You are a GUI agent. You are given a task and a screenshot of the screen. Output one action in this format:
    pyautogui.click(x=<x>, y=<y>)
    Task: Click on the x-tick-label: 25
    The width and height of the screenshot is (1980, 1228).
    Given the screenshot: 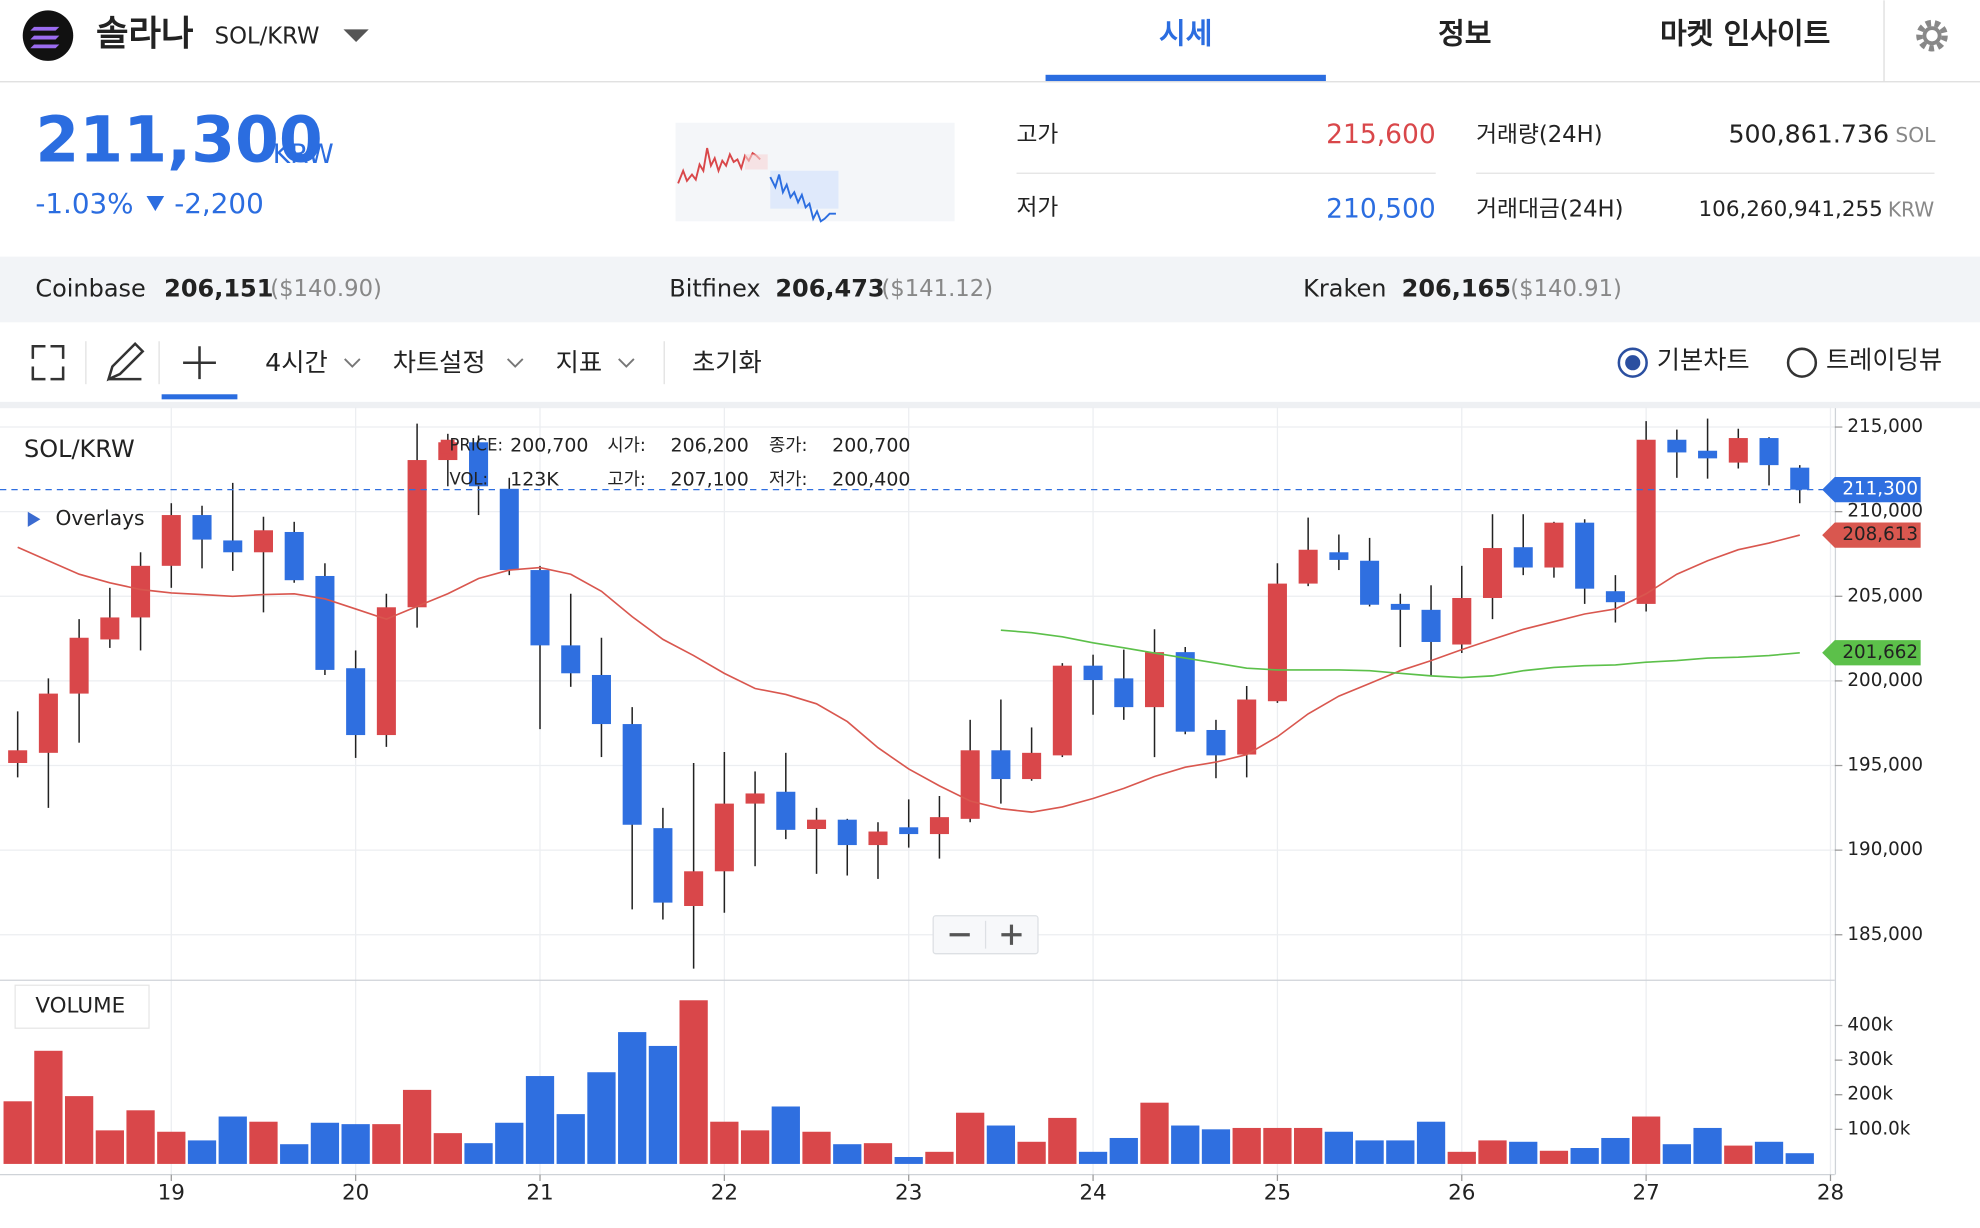 What is the action you would take?
    pyautogui.click(x=1277, y=1193)
    